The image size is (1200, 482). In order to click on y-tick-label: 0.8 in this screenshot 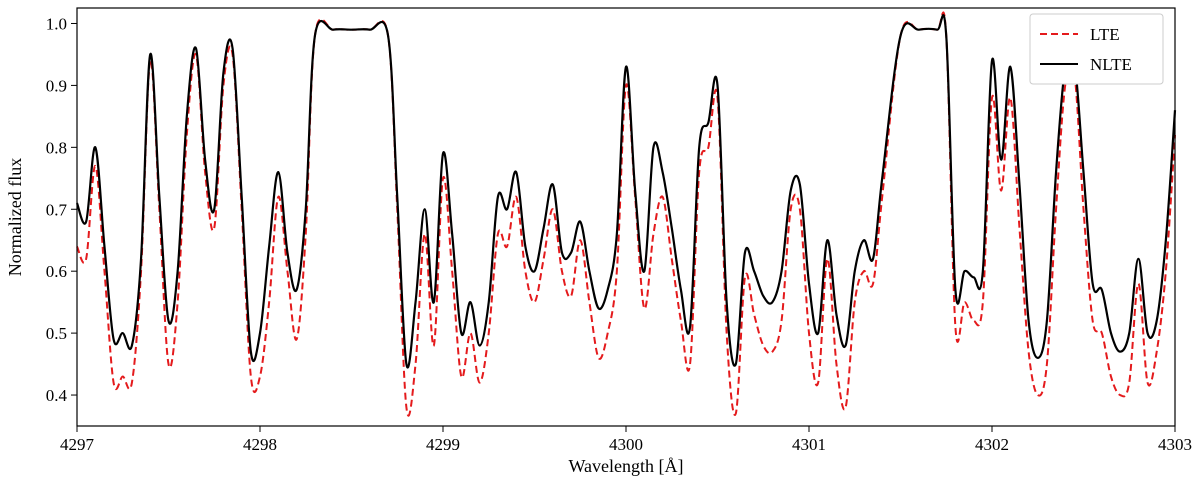, I will do `click(56, 147)`.